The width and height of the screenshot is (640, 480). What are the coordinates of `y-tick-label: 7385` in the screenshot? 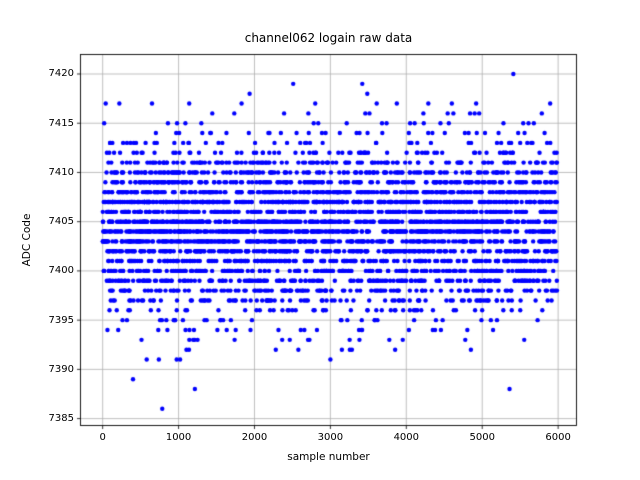 It's located at (61, 419).